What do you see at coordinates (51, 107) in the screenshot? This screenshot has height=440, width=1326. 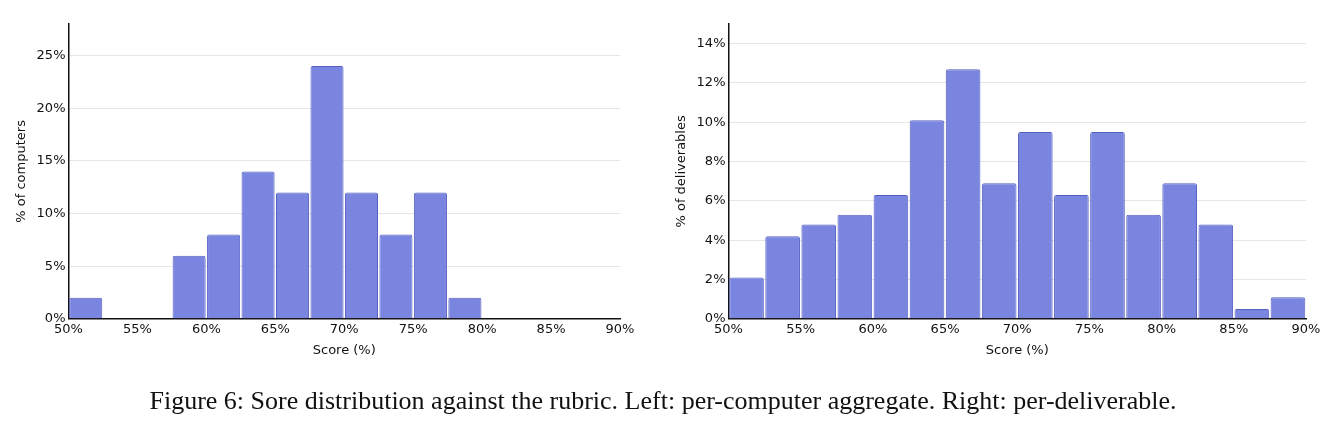 I see `y-tick-label: 20%` at bounding box center [51, 107].